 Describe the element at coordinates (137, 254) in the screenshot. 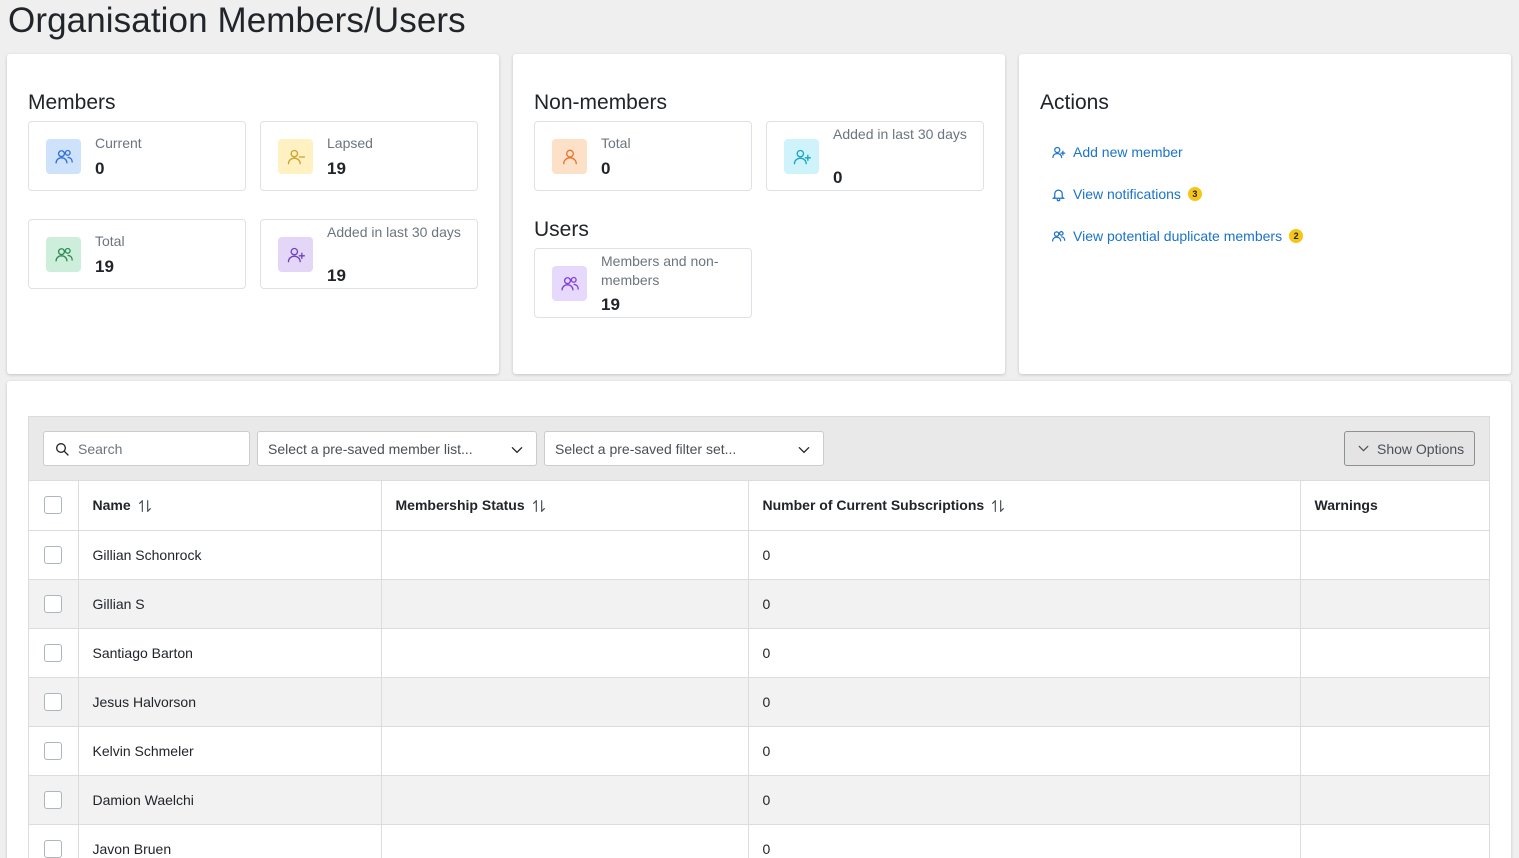

I see `stat-total-members: Total 19` at that location.